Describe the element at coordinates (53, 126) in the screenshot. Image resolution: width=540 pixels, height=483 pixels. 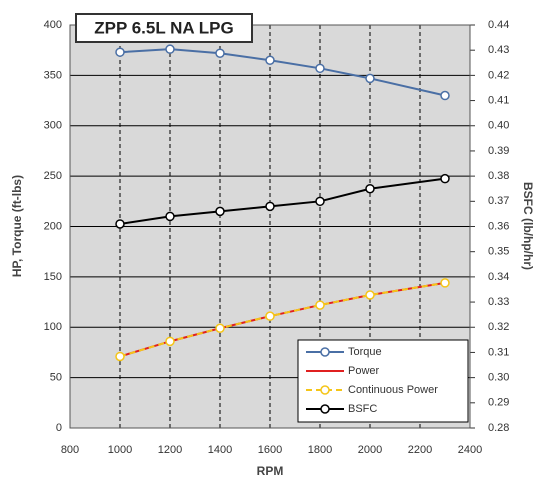
I see `y-tick-label: 300` at that location.